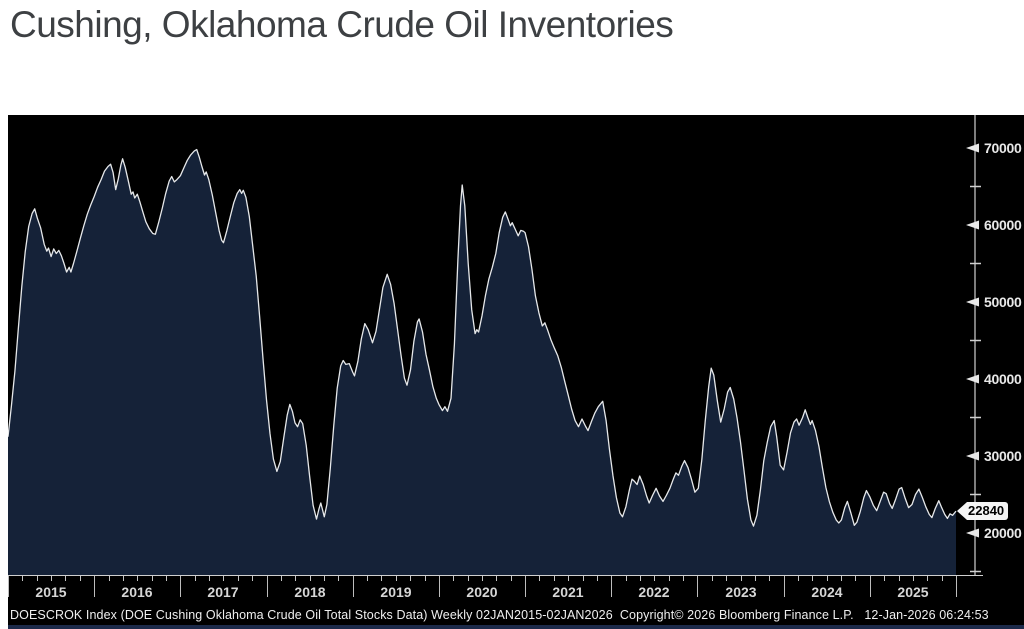 Image resolution: width=1024 pixels, height=629 pixels. What do you see at coordinates (1003, 225) in the screenshot?
I see `y-axis-label: 60000` at bounding box center [1003, 225].